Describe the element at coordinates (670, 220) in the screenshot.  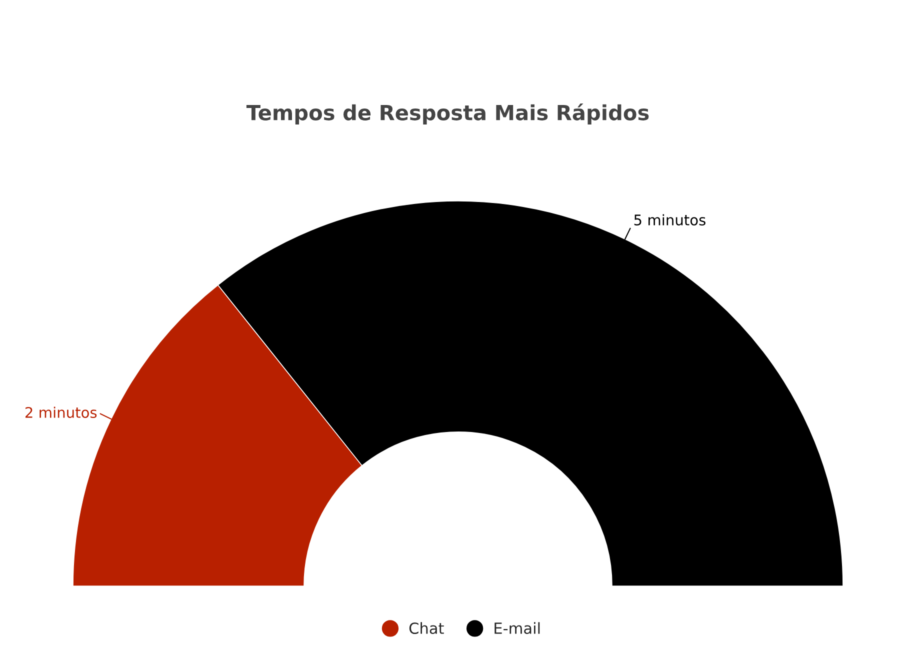
I see `data-label: 5 minutos` at that location.